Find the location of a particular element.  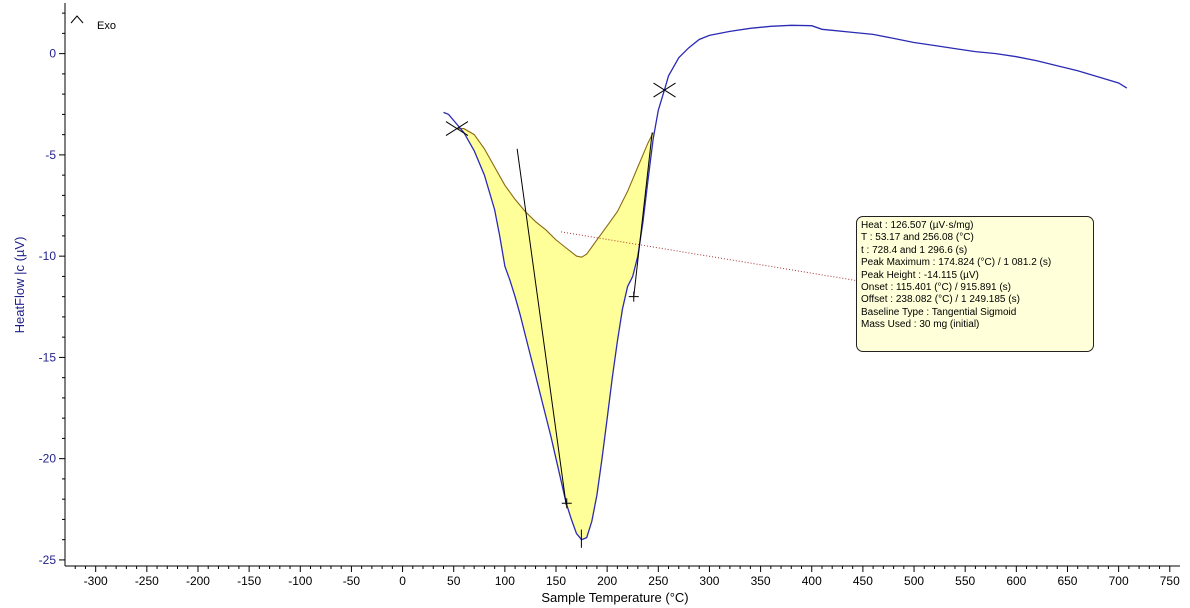

x-tick-label: 750 is located at coordinates (1170, 581).